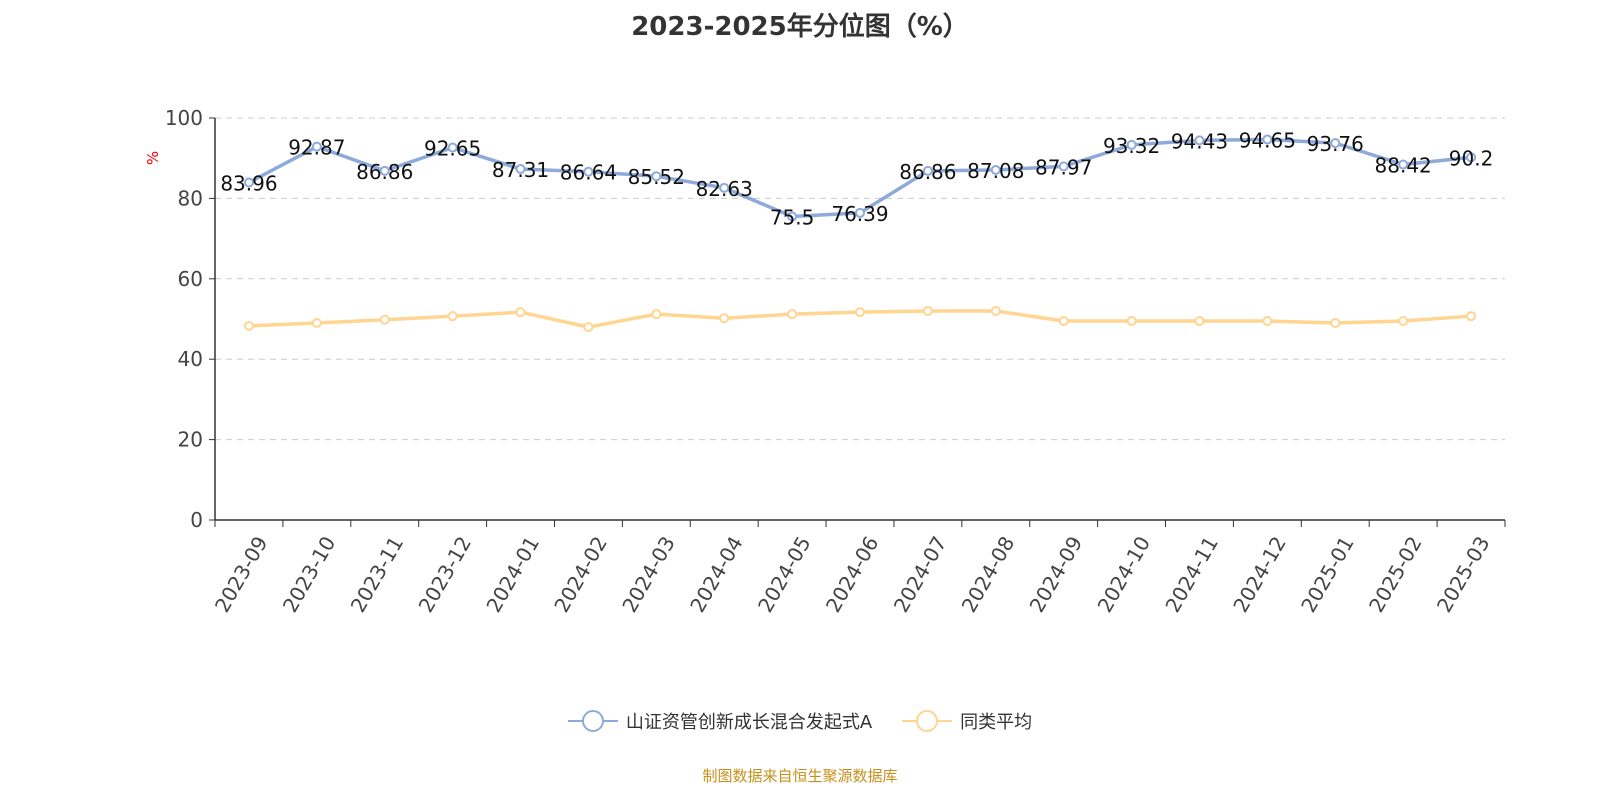 The image size is (1600, 800). What do you see at coordinates (996, 722) in the screenshot?
I see `legend-label: 同类平均` at bounding box center [996, 722].